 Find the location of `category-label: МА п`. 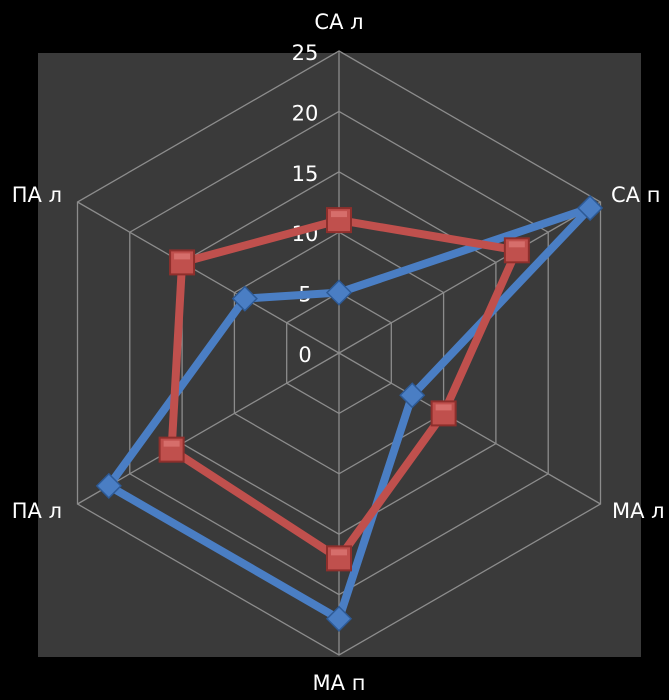

category-label: МА п is located at coordinates (339, 683).